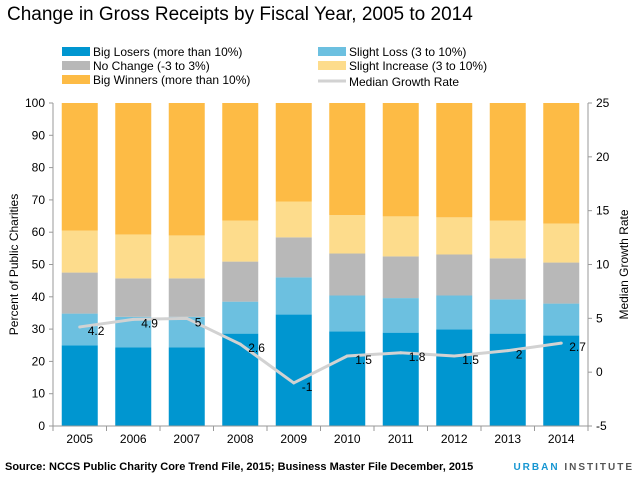  Describe the element at coordinates (507, 439) in the screenshot. I see `x-tick-label: 2013` at that location.